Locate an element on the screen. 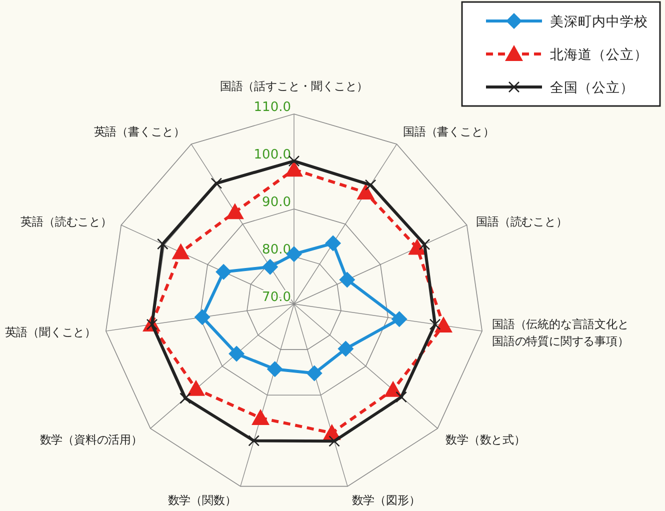 The width and height of the screenshot is (665, 511). spoke-label: 数学（関数） is located at coordinates (202, 499).